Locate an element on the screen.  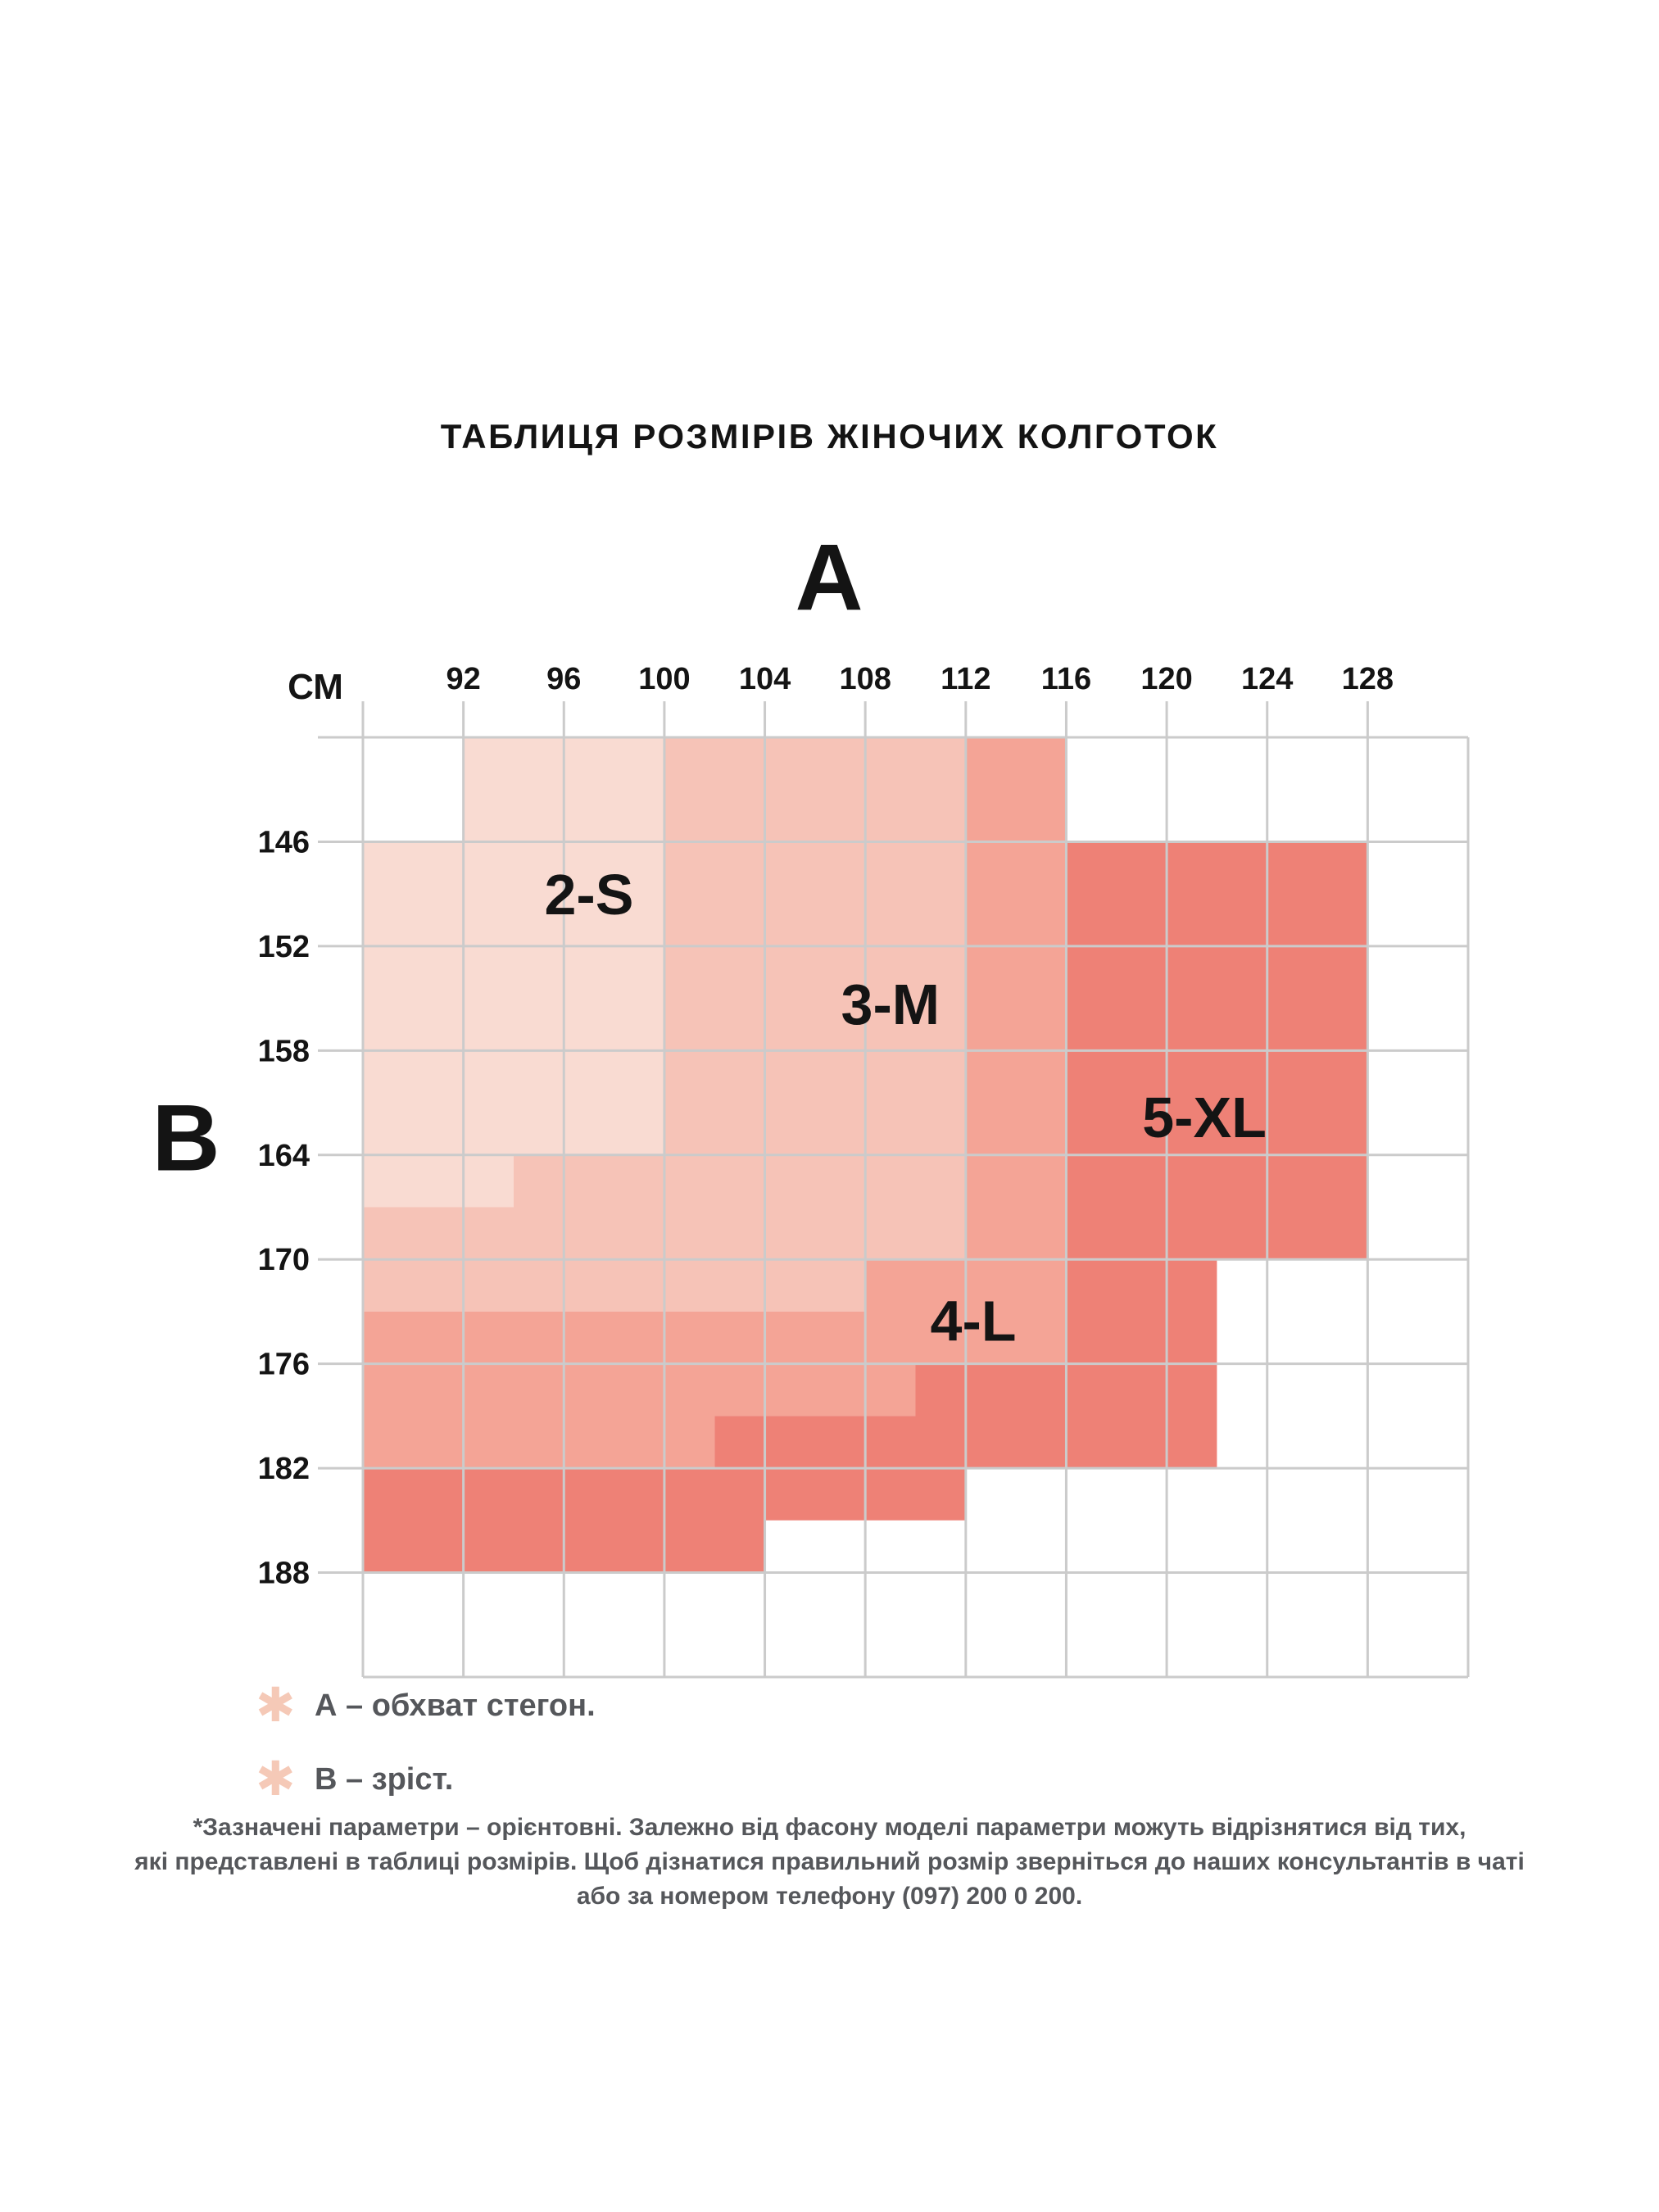
hip-tick-label: 124 is located at coordinates (1267, 679).